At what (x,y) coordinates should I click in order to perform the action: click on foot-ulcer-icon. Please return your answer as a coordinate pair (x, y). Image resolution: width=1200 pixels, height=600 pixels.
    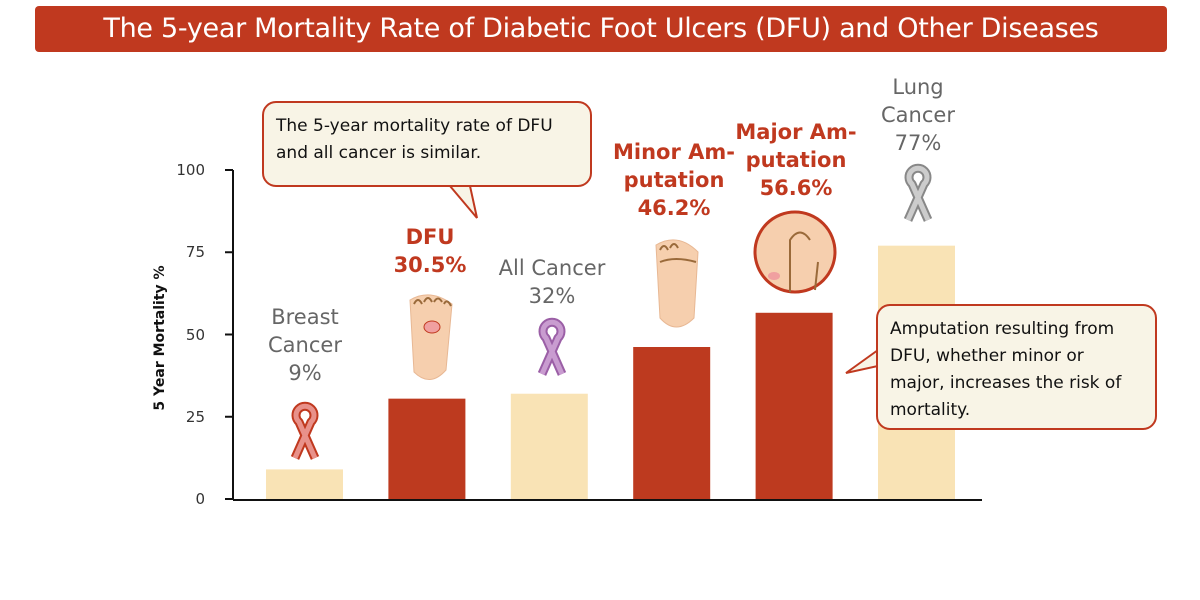
    Looking at the image, I should click on (431, 337).